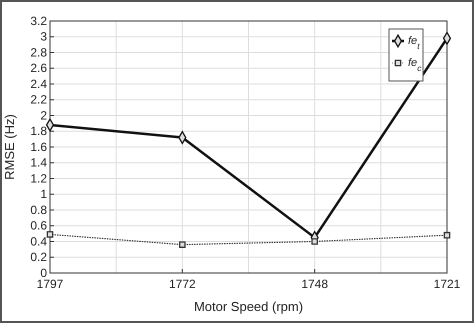 This screenshot has height=323, width=474. I want to click on y-tick-label: 1, so click(44, 194).